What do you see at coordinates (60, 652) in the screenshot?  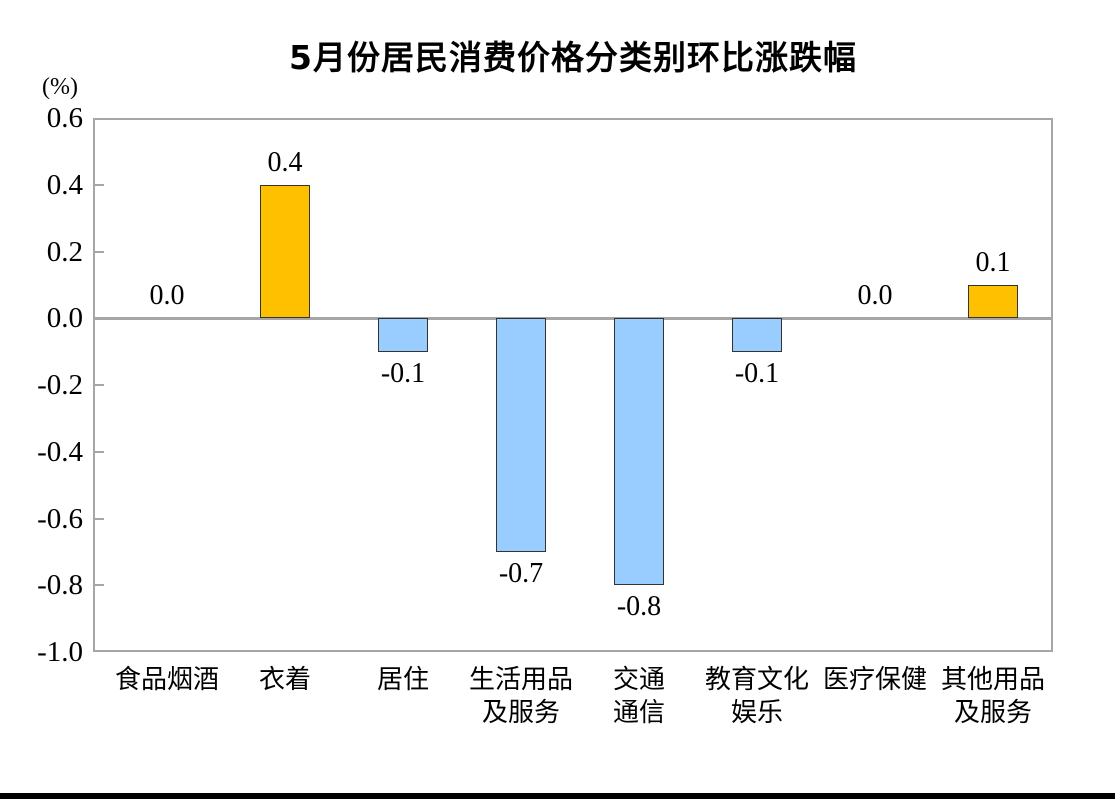 I see `y-tick-label: -1.0` at bounding box center [60, 652].